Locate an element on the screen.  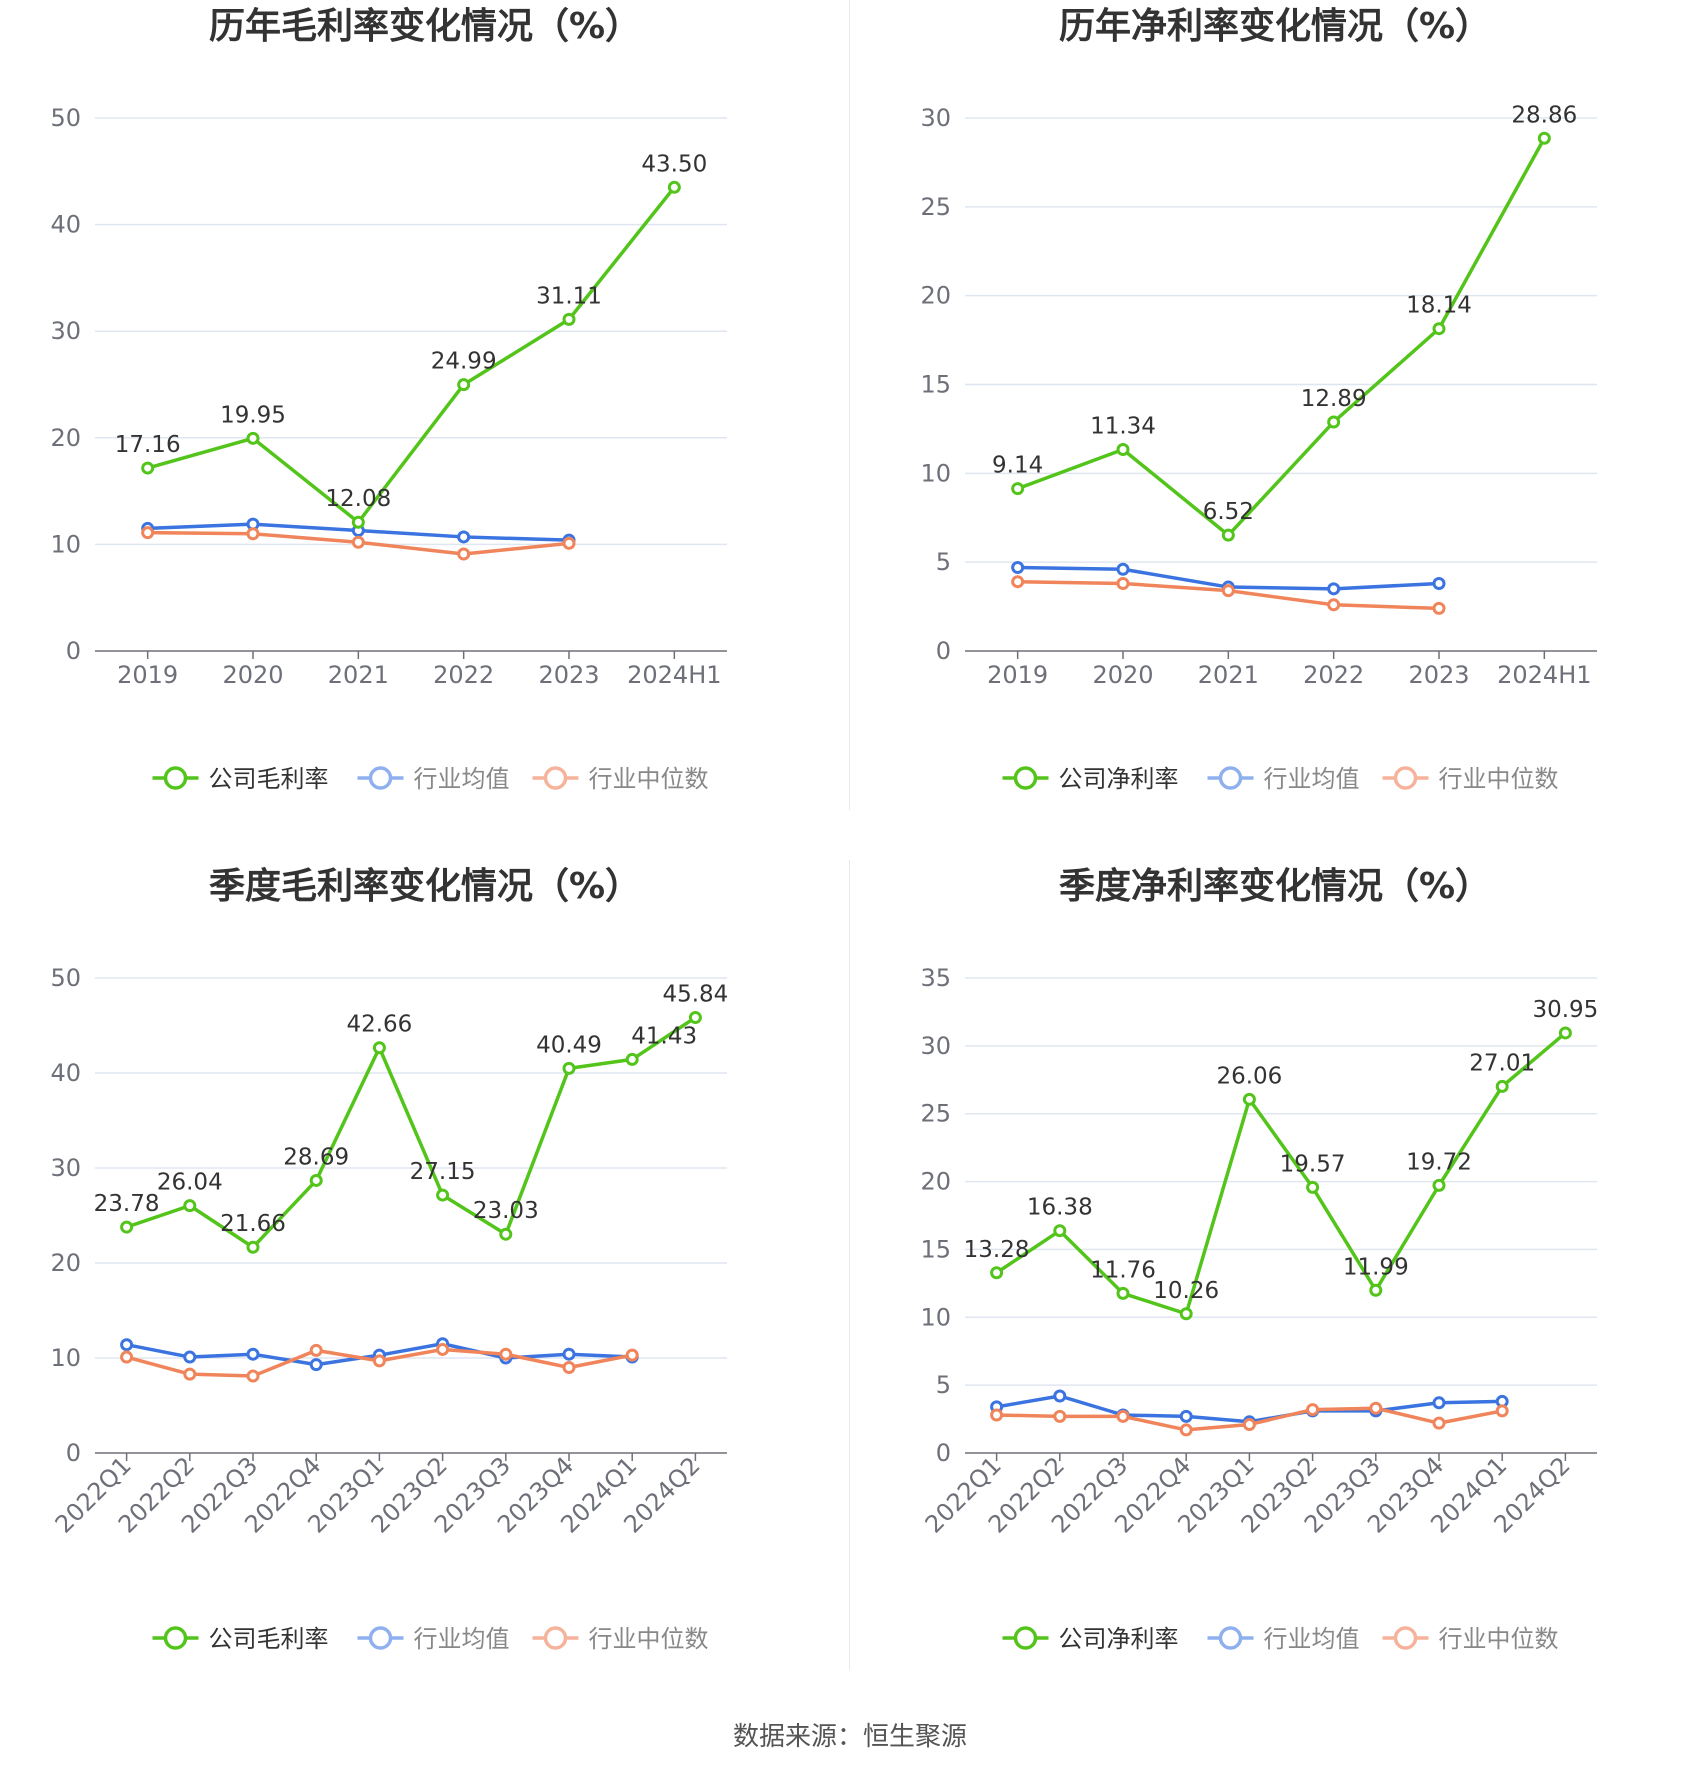
data-label: 19.72 is located at coordinates (1439, 1162).